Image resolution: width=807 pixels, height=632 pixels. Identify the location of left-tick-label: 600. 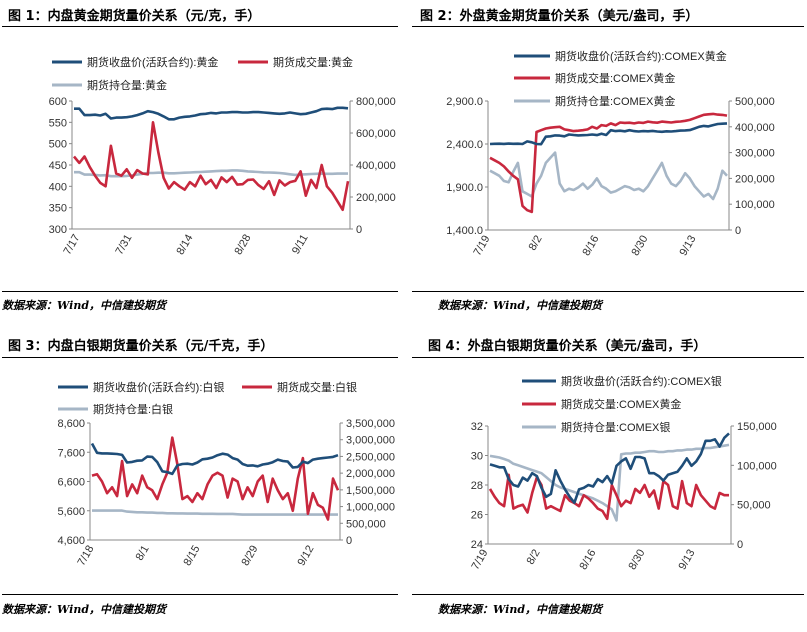
(58, 102).